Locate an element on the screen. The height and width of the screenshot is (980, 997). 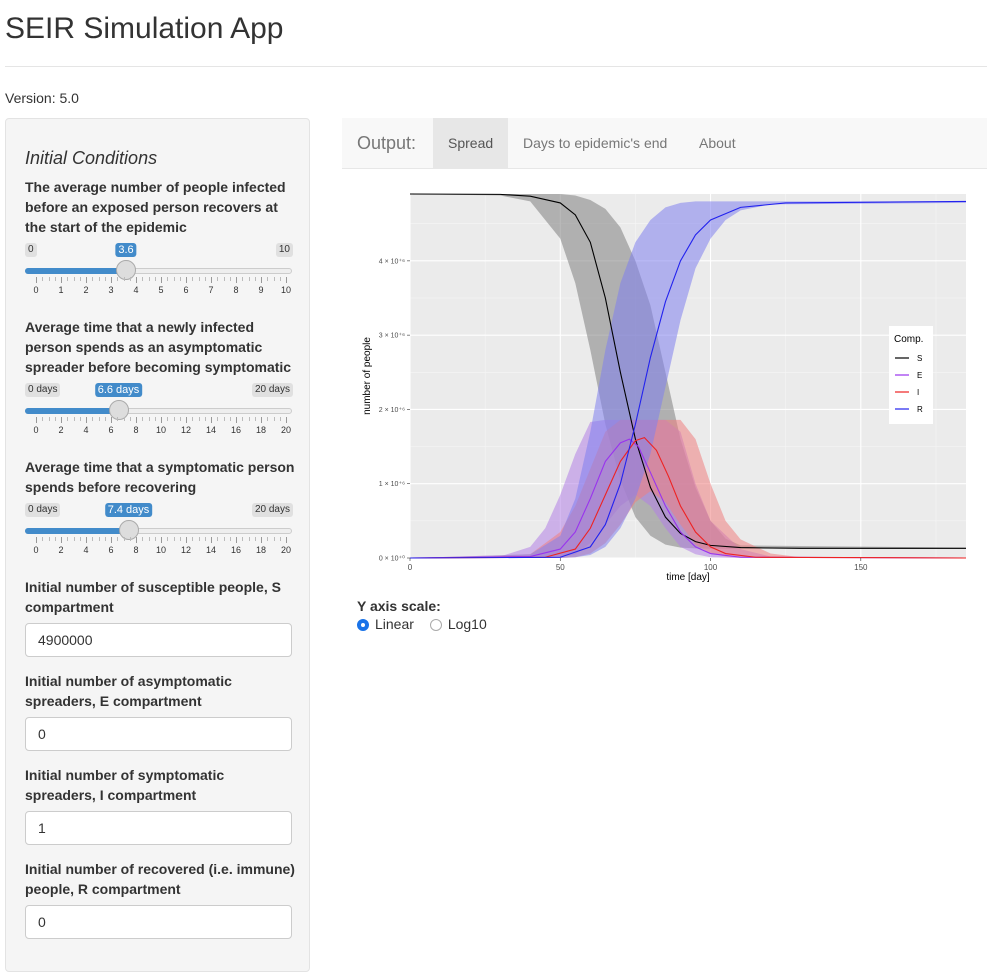
slider-tick-label: 20 is located at coordinates (286, 430).